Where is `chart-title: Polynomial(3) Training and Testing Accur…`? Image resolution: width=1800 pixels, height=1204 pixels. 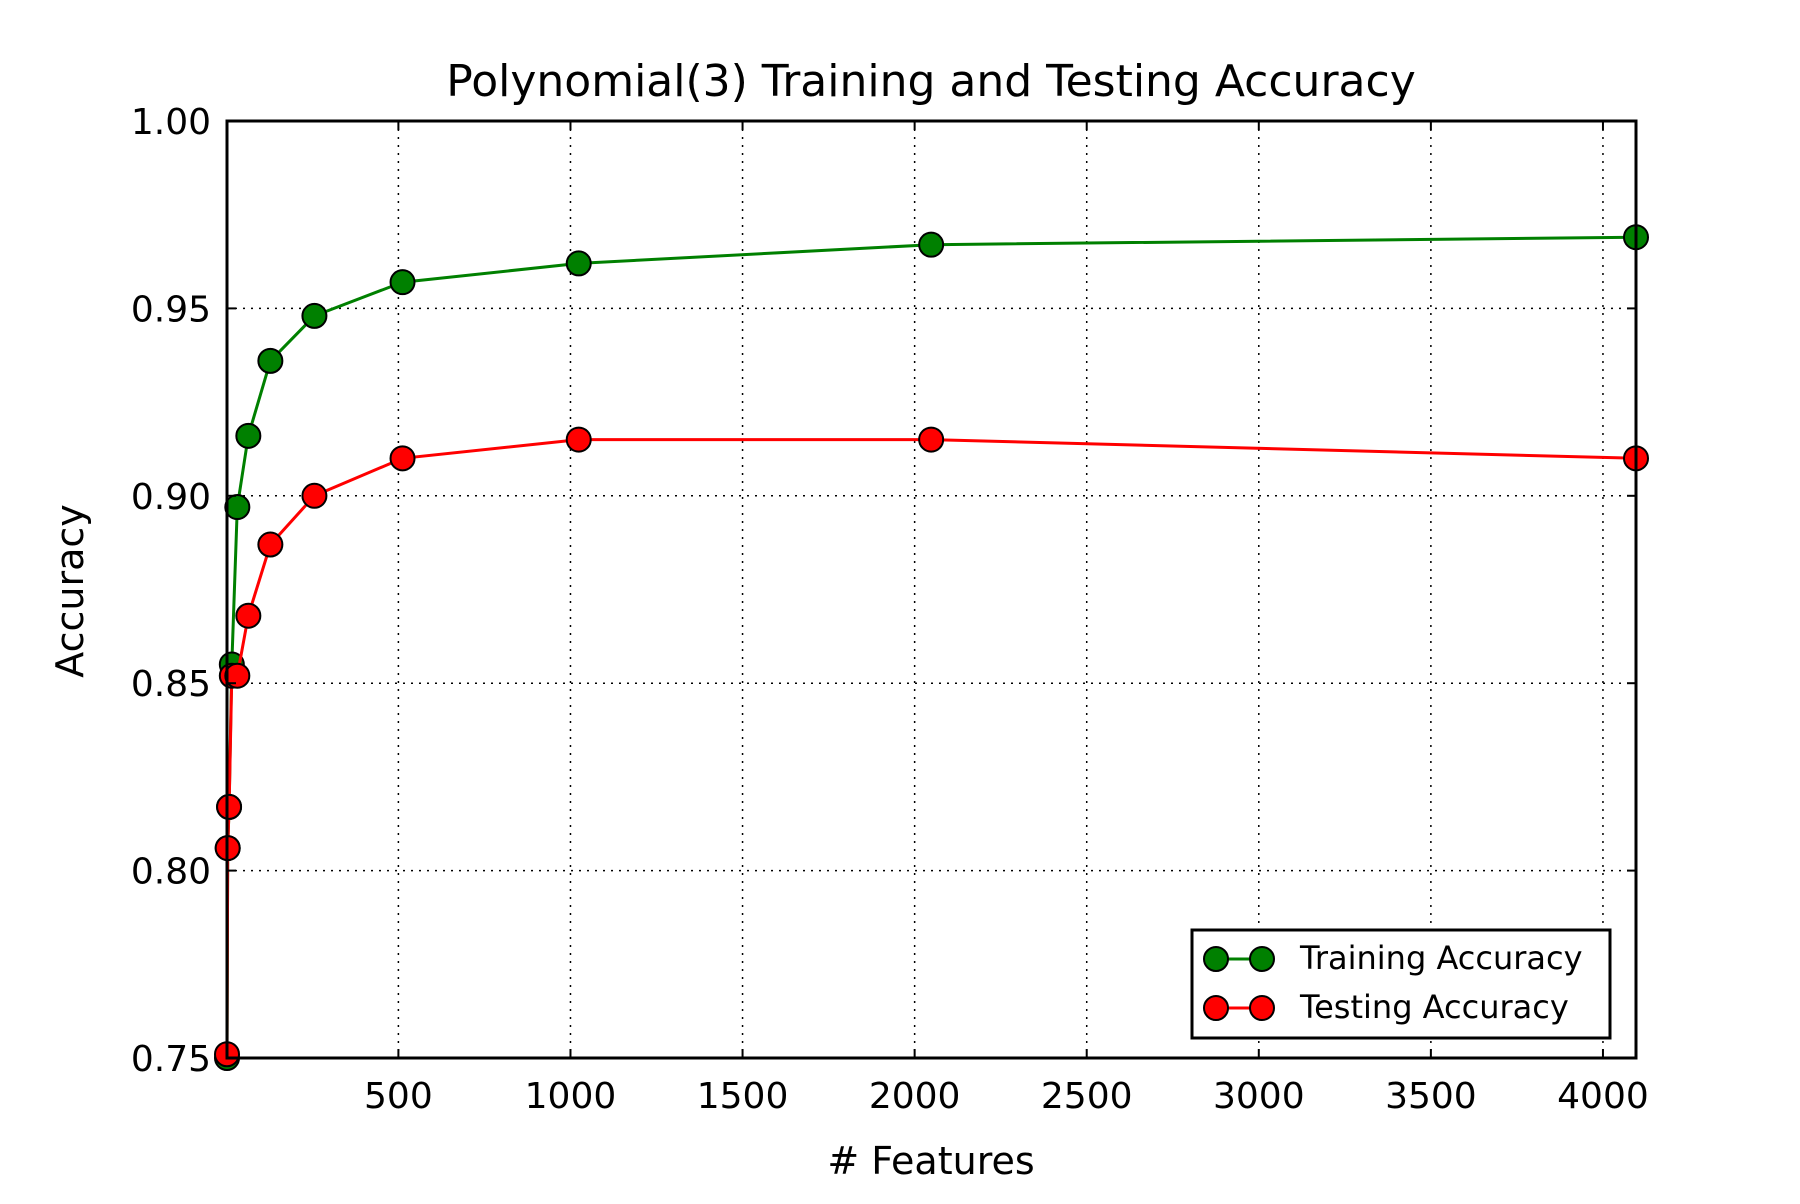 chart-title: Polynomial(3) Training and Testing Accur… is located at coordinates (930, 81).